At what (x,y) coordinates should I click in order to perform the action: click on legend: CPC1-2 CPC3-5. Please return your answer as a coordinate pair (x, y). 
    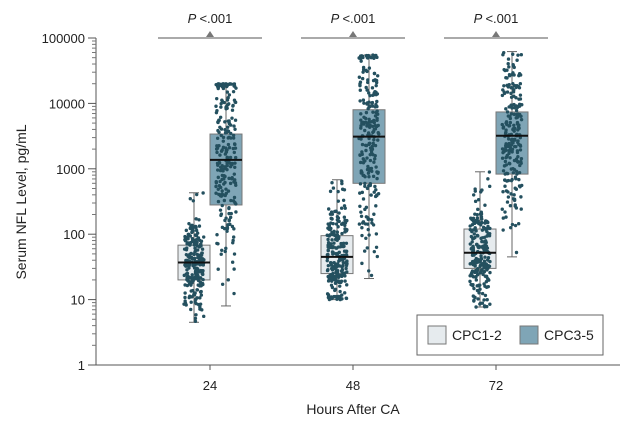
    Looking at the image, I should click on (510, 335).